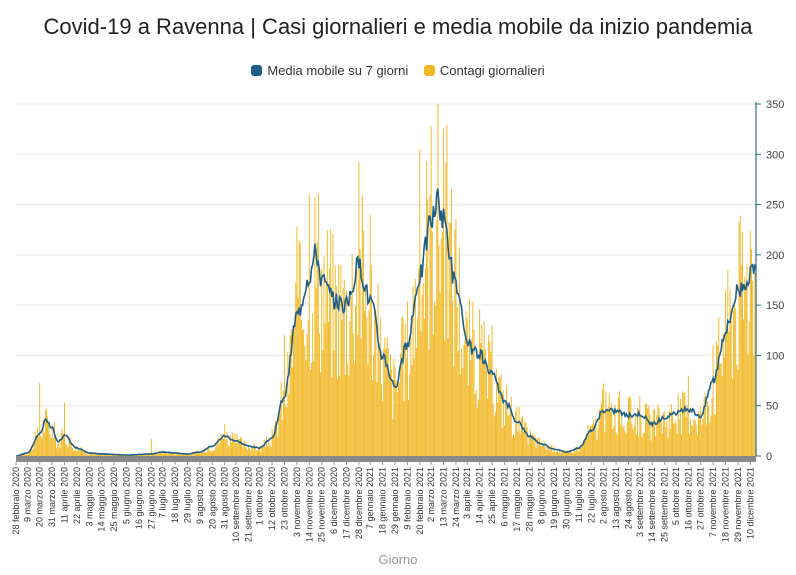 Image resolution: width=796 pixels, height=575 pixels. What do you see at coordinates (257, 70) in the screenshot?
I see `legend-swatch-moving-average` at bounding box center [257, 70].